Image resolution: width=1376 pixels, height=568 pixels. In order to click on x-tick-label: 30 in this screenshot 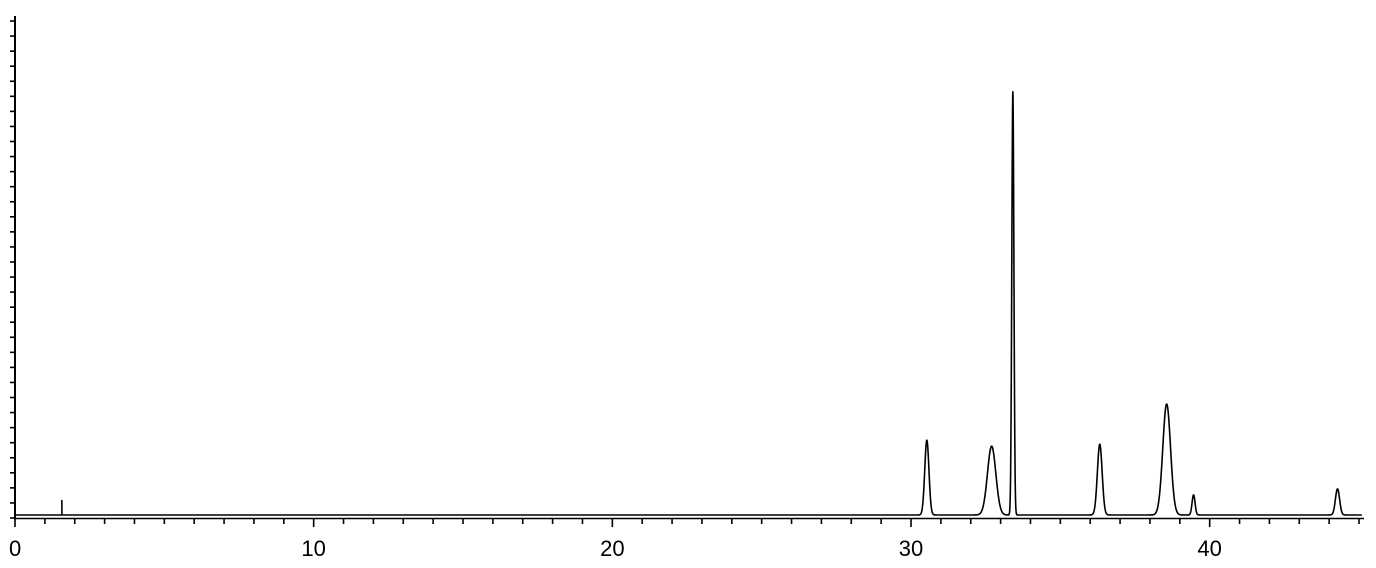, I will do `click(911, 548)`.